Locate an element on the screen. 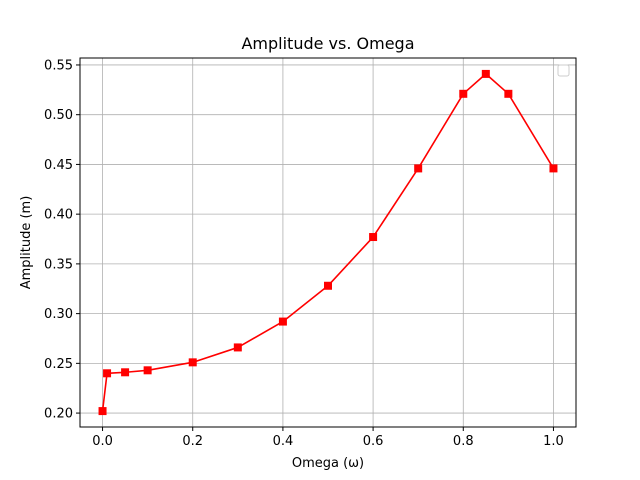  y-tick-label: 0.35 is located at coordinates (58, 264).